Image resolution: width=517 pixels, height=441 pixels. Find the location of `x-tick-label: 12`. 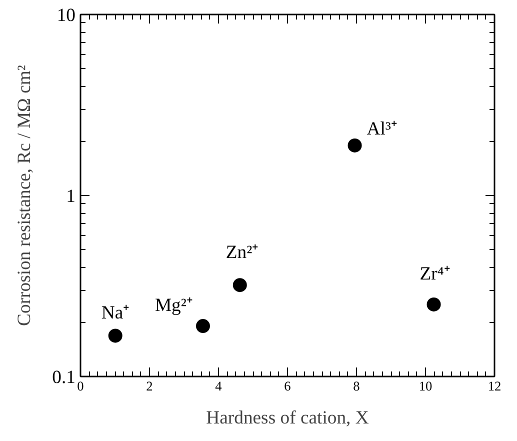

x-tick-label: 12 is located at coordinates (495, 386).